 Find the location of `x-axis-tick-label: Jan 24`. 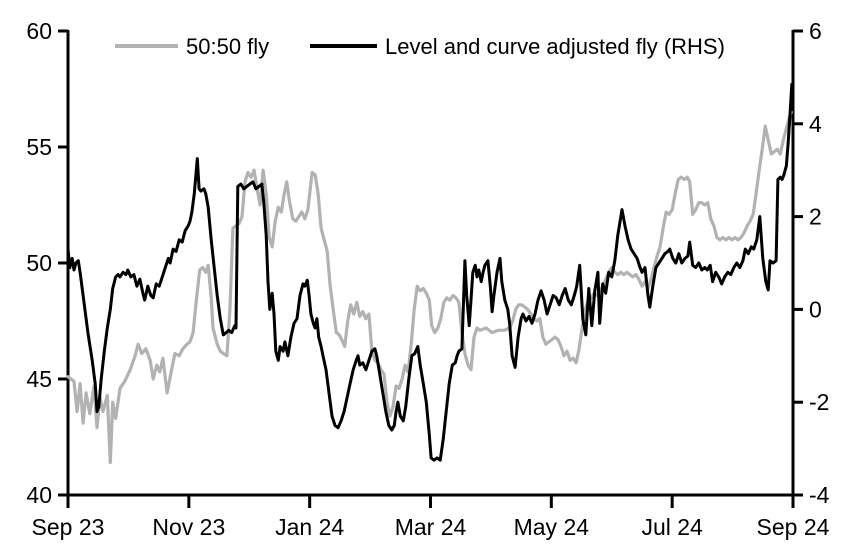

x-axis-tick-label: Jan 24 is located at coordinates (309, 527).